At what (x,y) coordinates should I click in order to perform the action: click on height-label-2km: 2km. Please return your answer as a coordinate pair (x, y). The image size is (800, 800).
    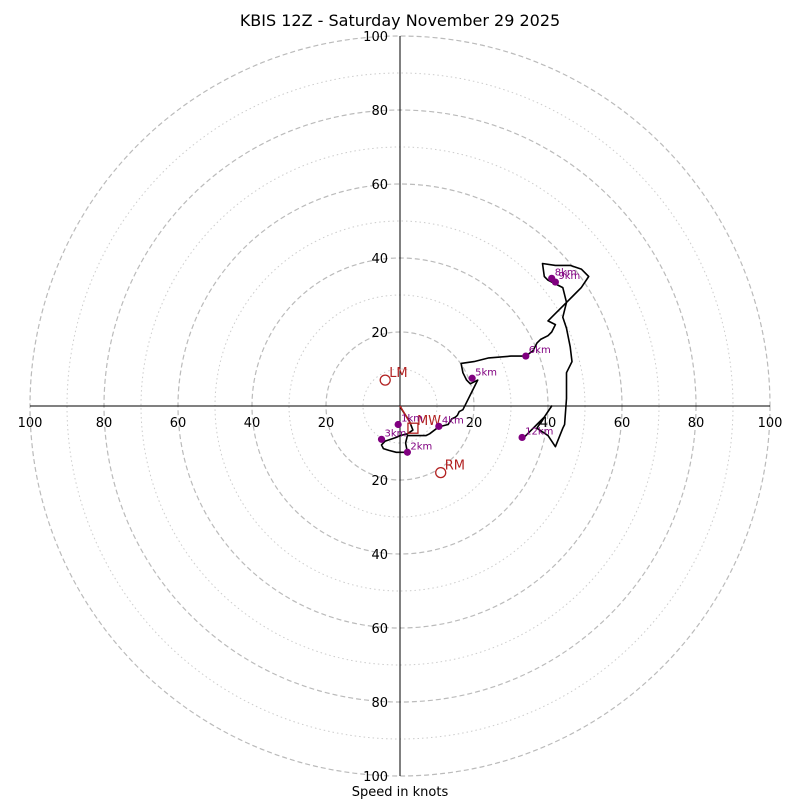
    Looking at the image, I should click on (421, 446).